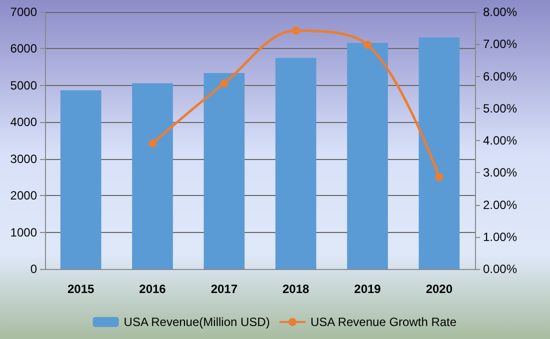  What do you see at coordinates (500, 76) in the screenshot?
I see `y2-tick-label: 6.00%` at bounding box center [500, 76].